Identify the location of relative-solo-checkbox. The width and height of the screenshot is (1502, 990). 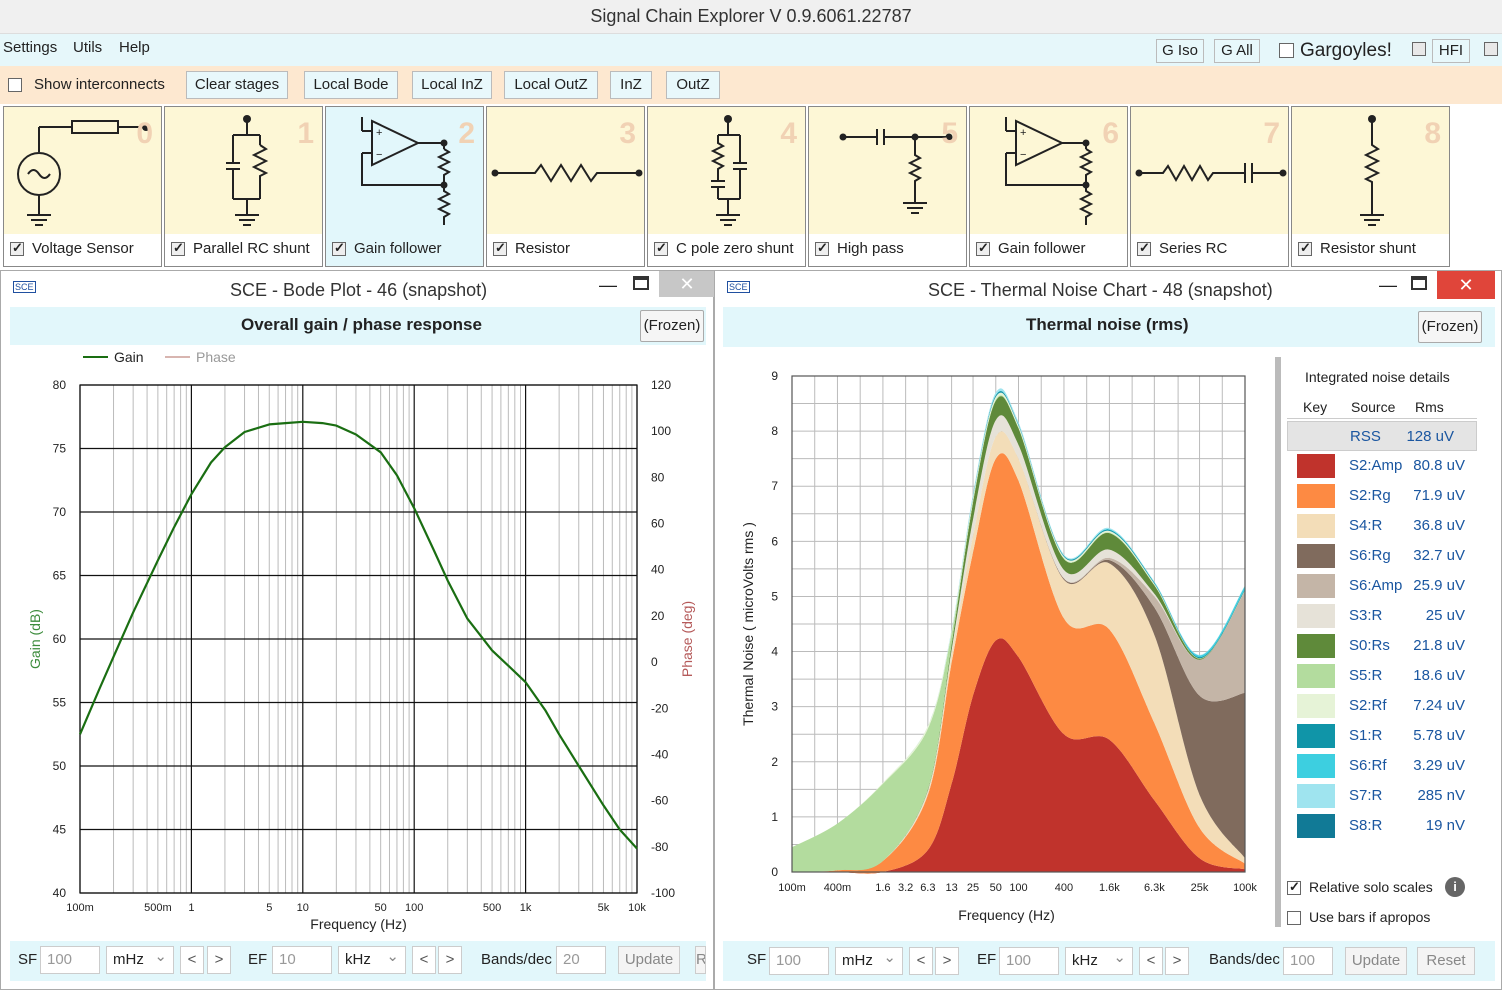
(1294, 887).